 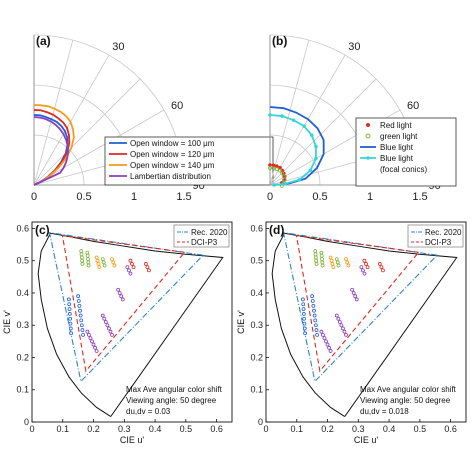 I want to click on r-tick-label: 1.5, so click(x=183, y=197).